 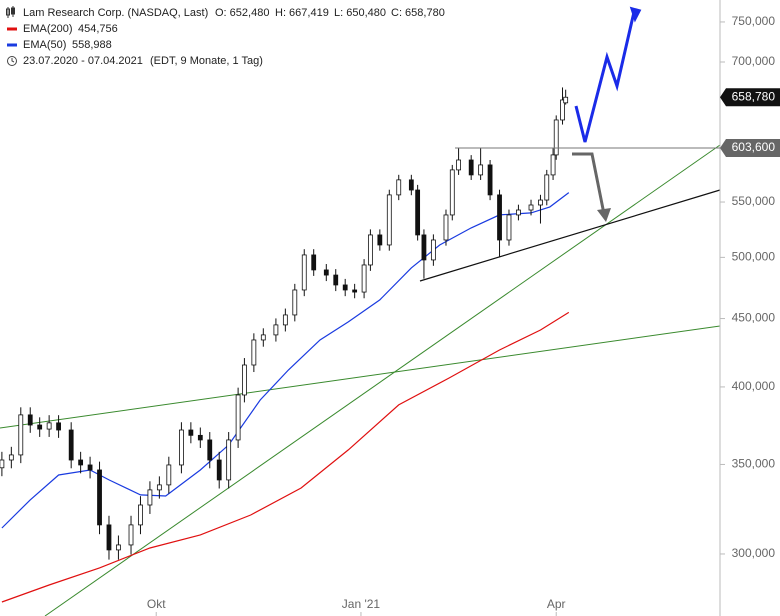 What do you see at coordinates (754, 201) in the screenshot?
I see `y-tick-label: 550,000` at bounding box center [754, 201].